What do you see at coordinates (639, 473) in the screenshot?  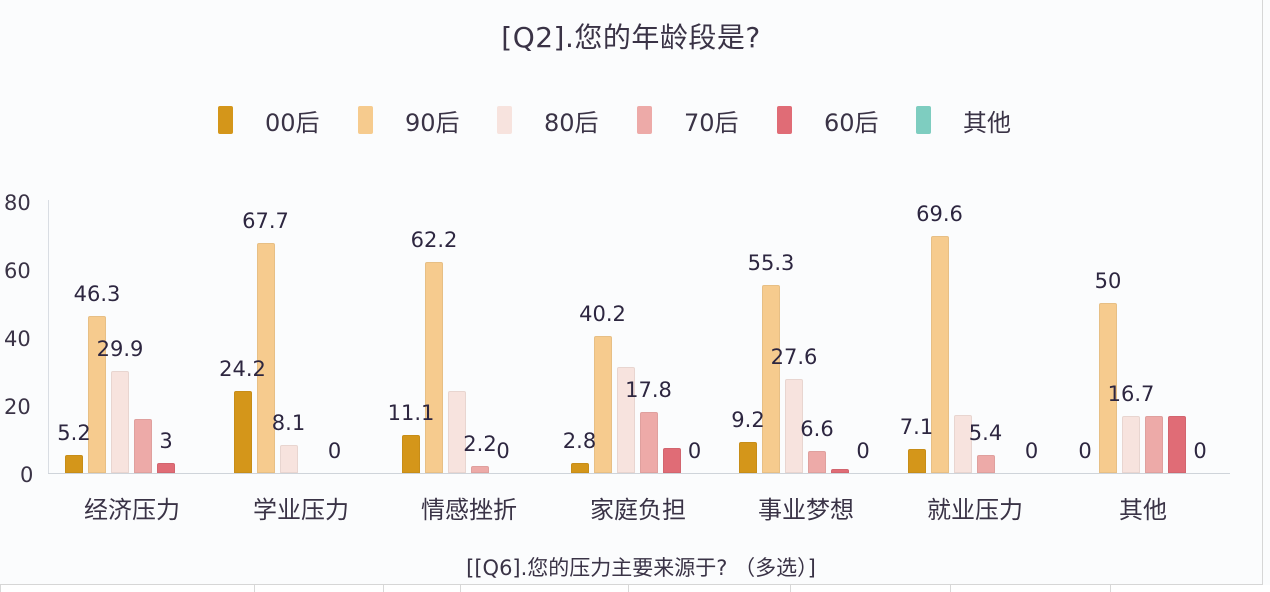 I see `x-axis-line` at bounding box center [639, 473].